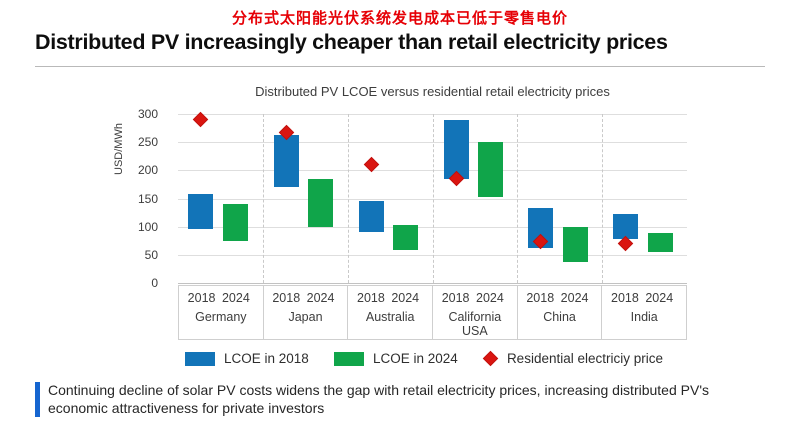  Describe the element at coordinates (626, 227) in the screenshot. I see `lcoe-2018-bar-india` at that location.